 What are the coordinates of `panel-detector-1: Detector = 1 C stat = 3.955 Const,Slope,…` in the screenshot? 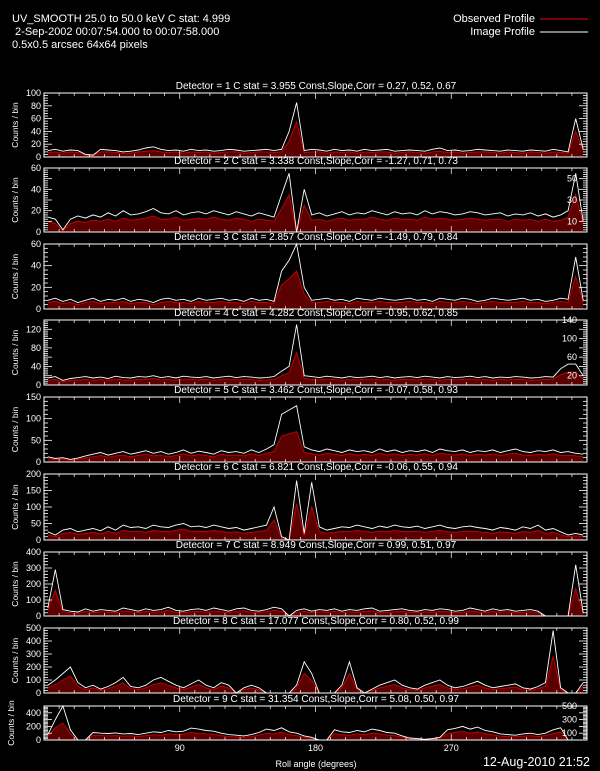 It's located at (299, 121).